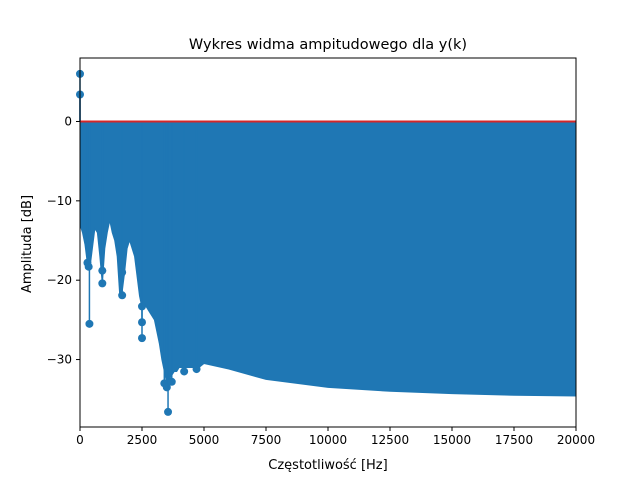  What do you see at coordinates (59, 360) in the screenshot?
I see `y-tick-label: −30` at bounding box center [59, 360].